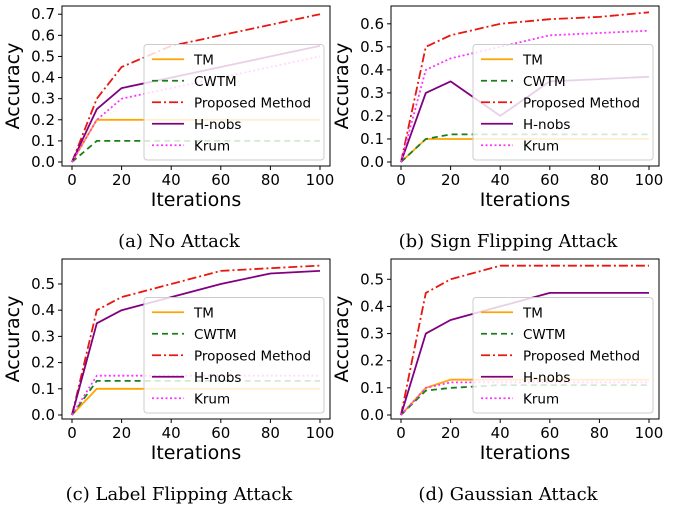 The image size is (684, 508). I want to click on panel-caption: (b) Sign Flipping Attack, so click(509, 241).